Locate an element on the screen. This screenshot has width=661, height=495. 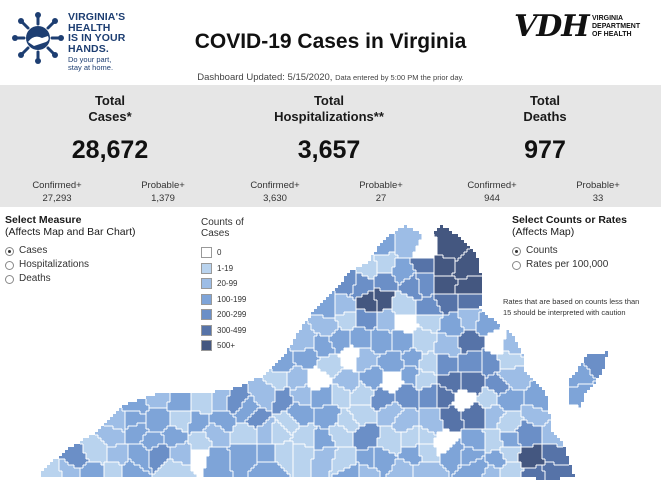
measure-option-deaths: Deaths is located at coordinates (70, 279).